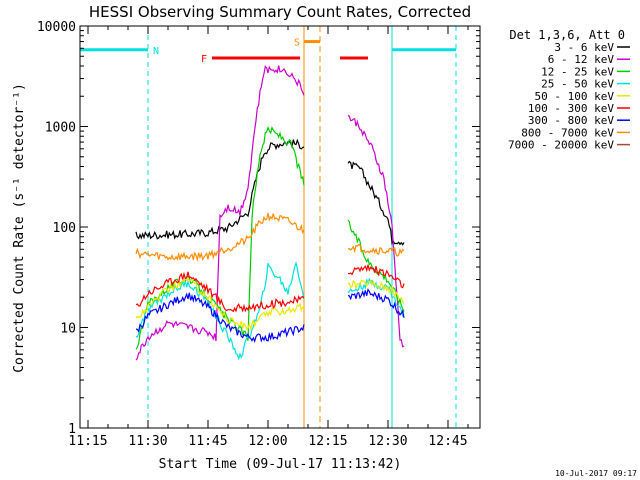 This screenshot has height=480, width=640. What do you see at coordinates (447, 441) in the screenshot?
I see `x-tick-label: 12:45` at bounding box center [447, 441].